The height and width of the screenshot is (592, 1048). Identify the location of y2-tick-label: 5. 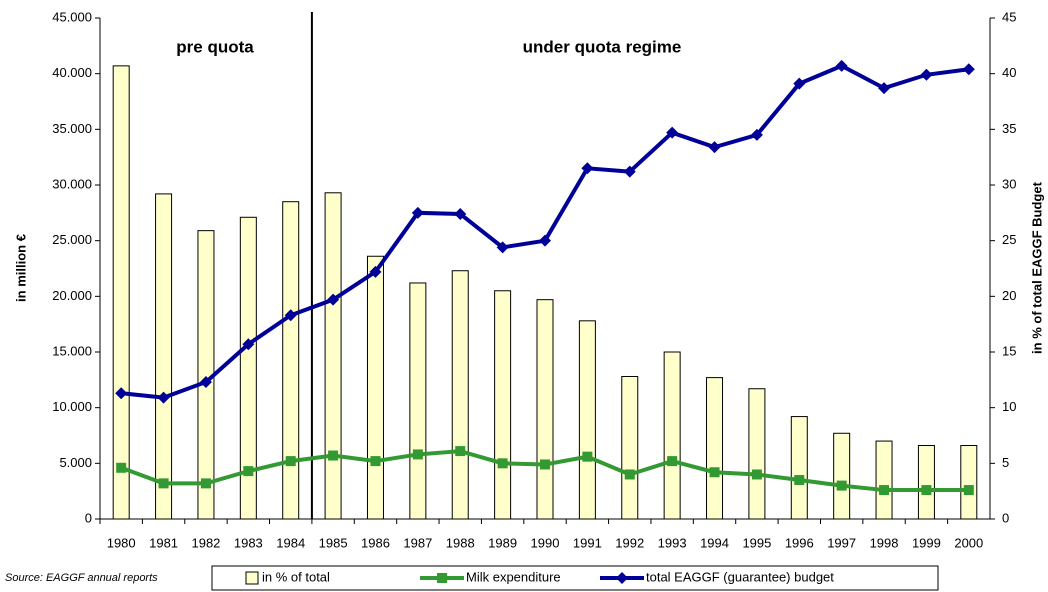
(1005, 462).